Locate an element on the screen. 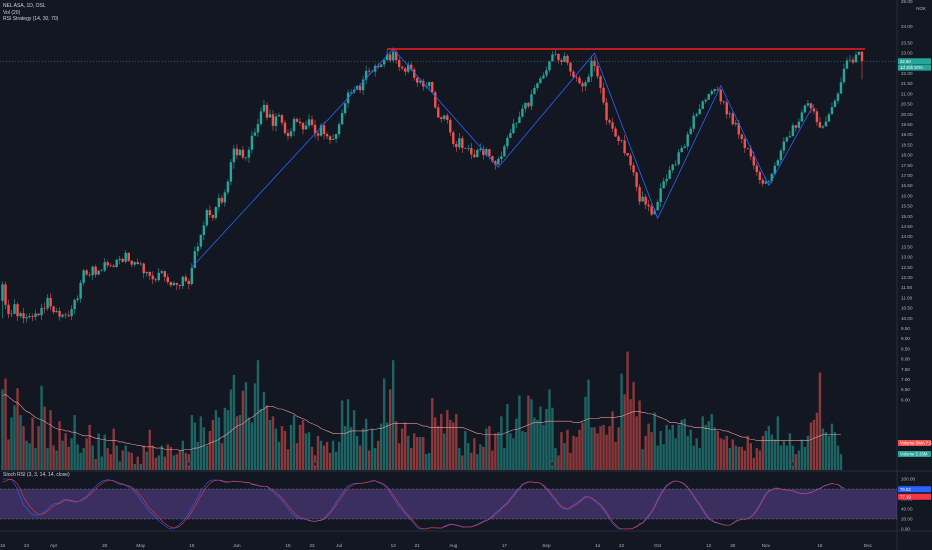 The height and width of the screenshot is (550, 932). y-tick-label: 23.50 is located at coordinates (907, 42).